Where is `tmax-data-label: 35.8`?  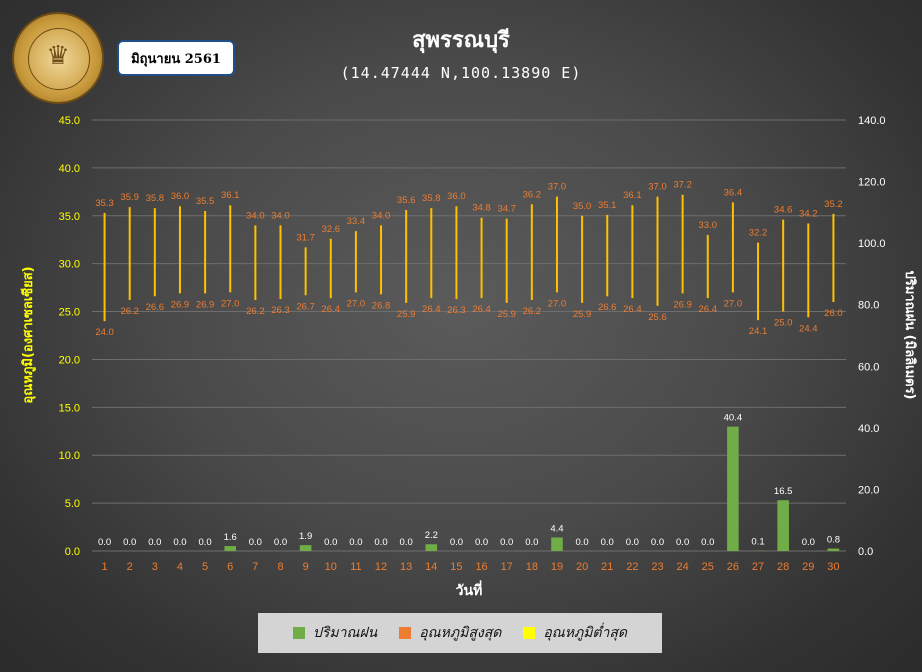 tmax-data-label: 35.8 is located at coordinates (155, 198).